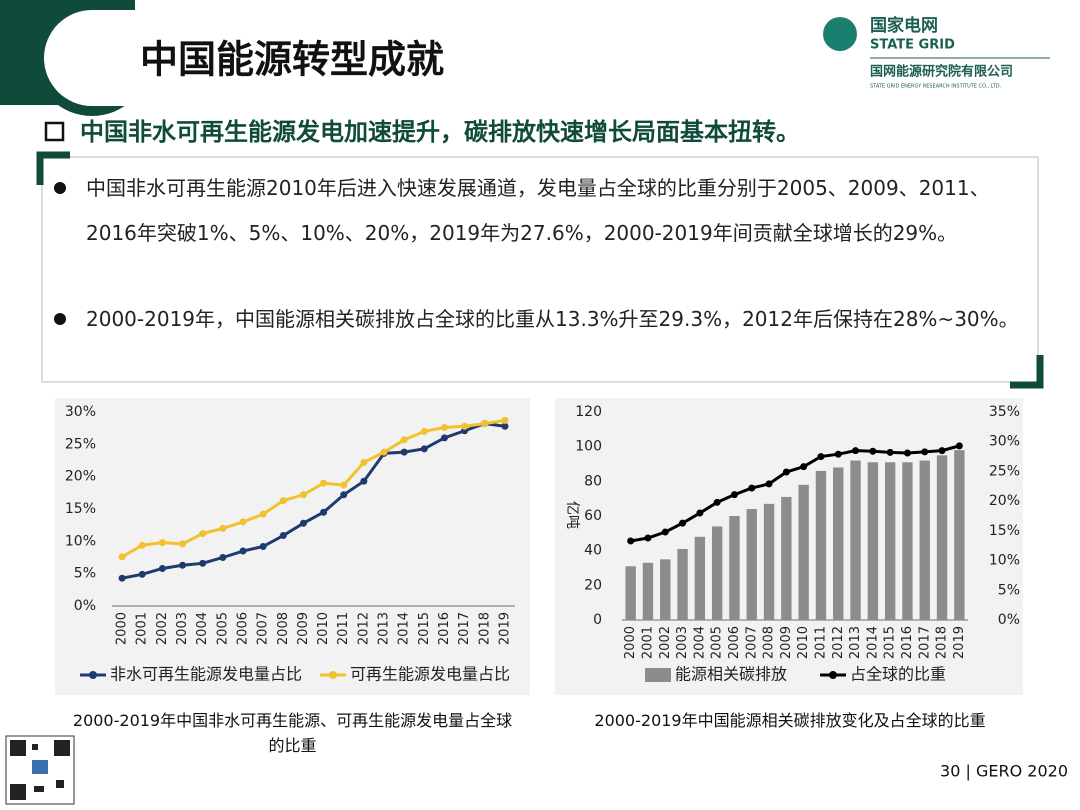 The height and width of the screenshot is (810, 1080). What do you see at coordinates (1009, 620) in the screenshot?
I see `y2-tick-label: 0%` at bounding box center [1009, 620].